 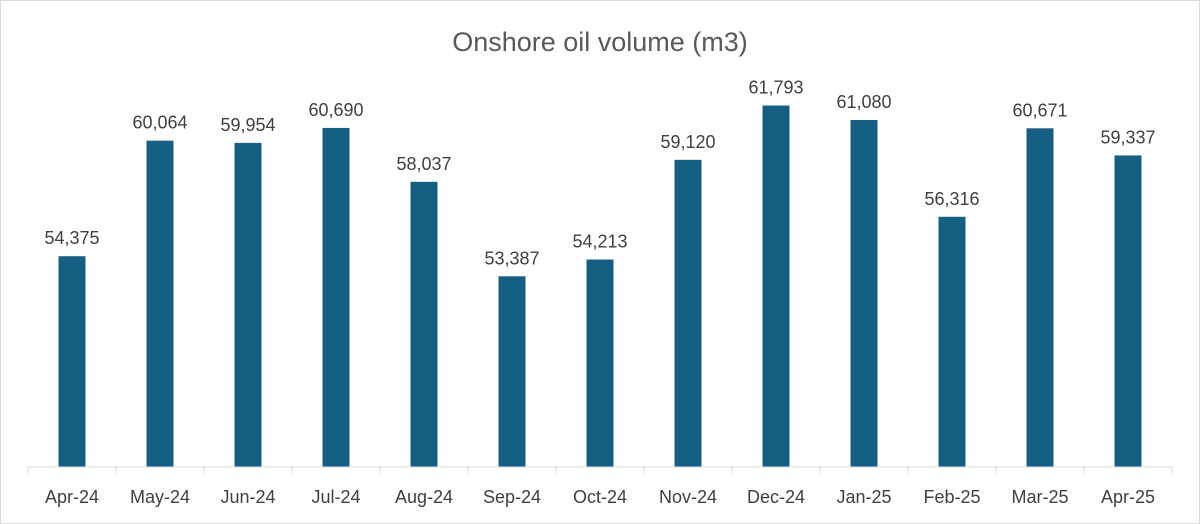 What do you see at coordinates (423, 164) in the screenshot?
I see `data-label: 58,037` at bounding box center [423, 164].